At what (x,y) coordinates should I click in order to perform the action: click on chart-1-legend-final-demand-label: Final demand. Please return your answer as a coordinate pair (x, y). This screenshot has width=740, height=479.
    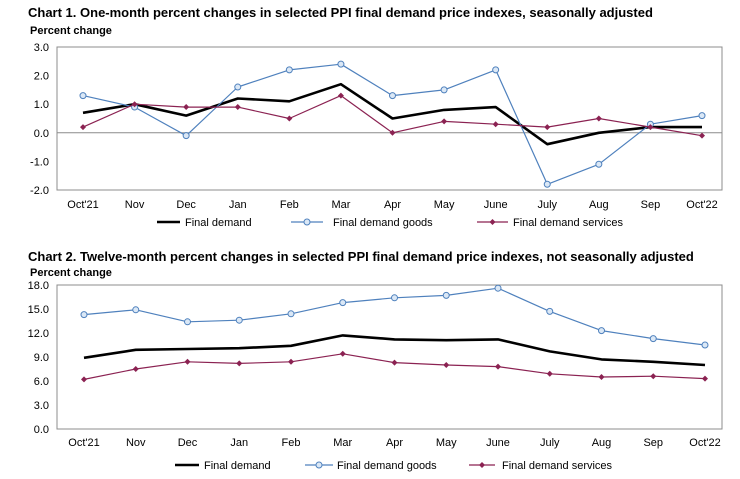
    Looking at the image, I should click on (218, 223).